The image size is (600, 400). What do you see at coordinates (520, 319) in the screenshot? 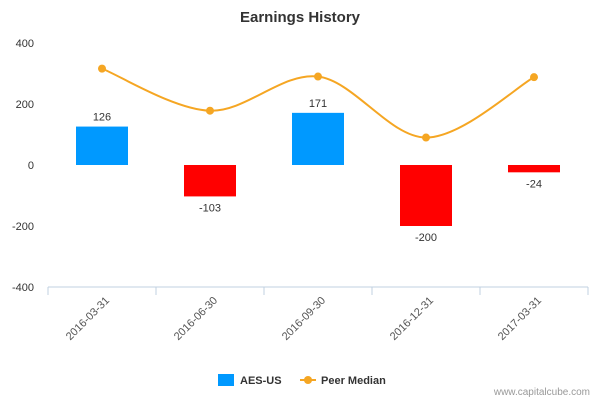
I see `x-tick-label: 2017-03-31` at bounding box center [520, 319].